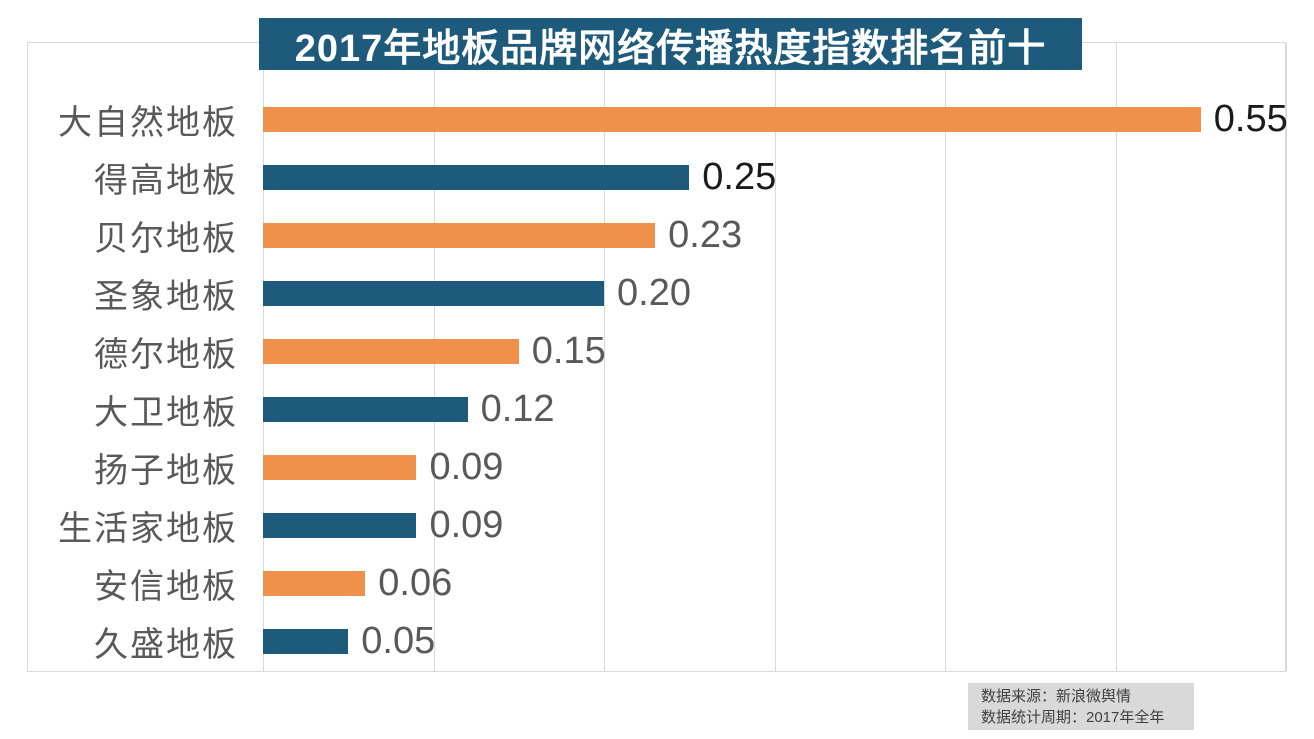 This screenshot has height=739, width=1314. Describe the element at coordinates (1081, 706) in the screenshot. I see `source-note: 数据来源：新浪微舆情 数据统计周期：2017年全年` at that location.